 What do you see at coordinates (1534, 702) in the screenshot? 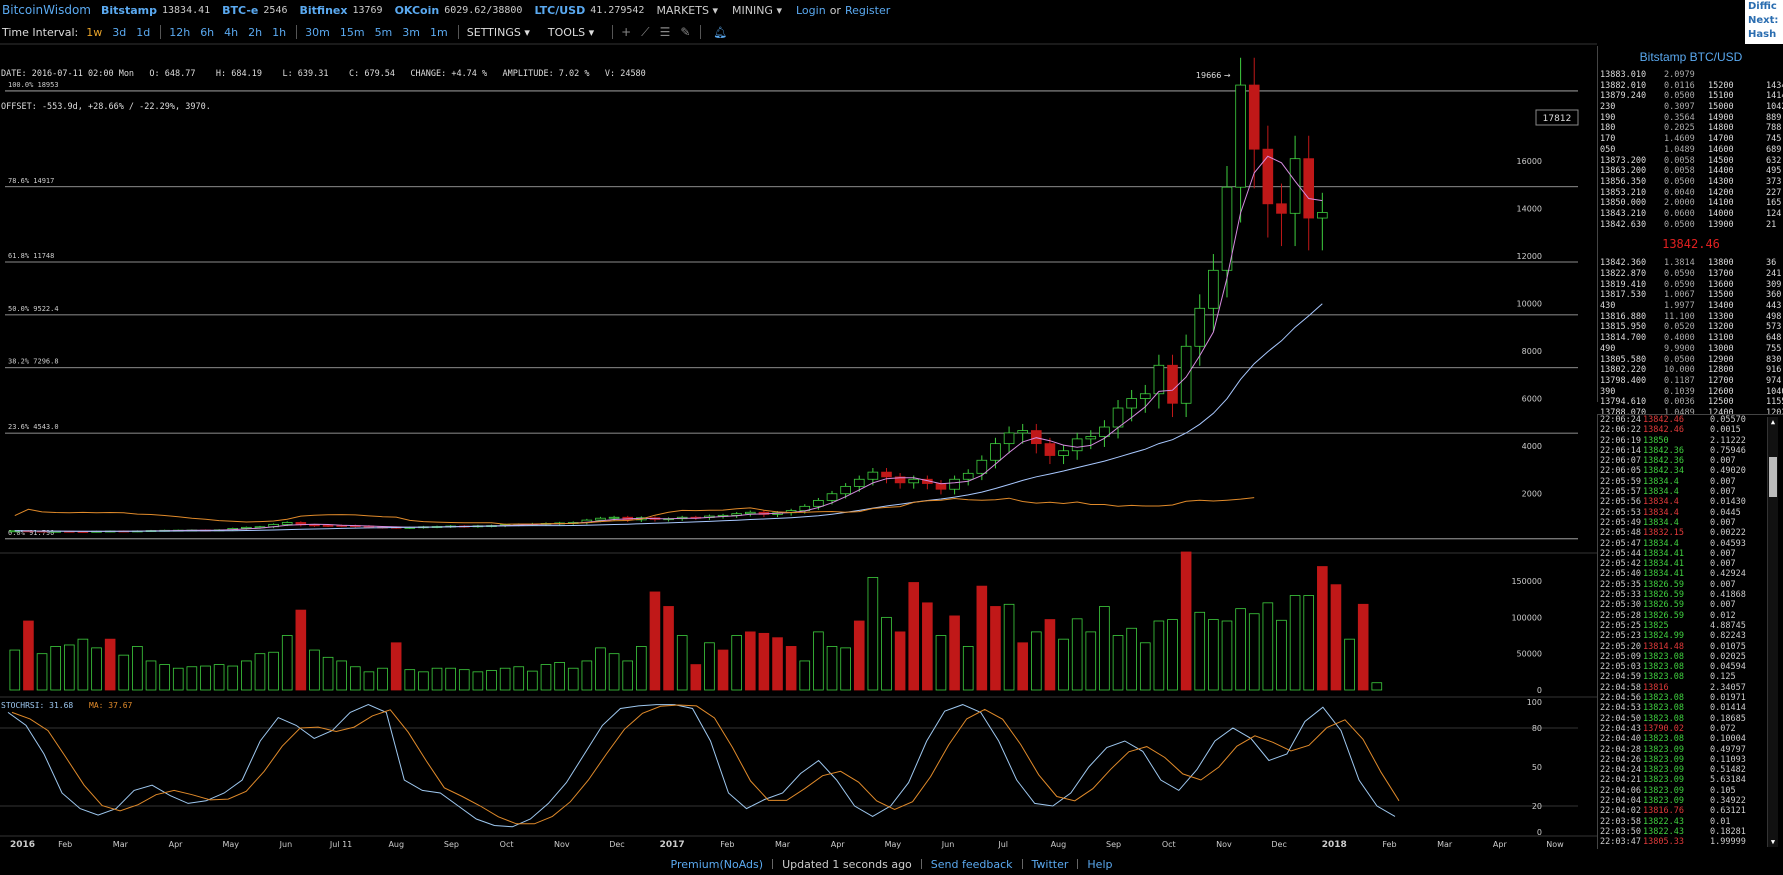
I see `stoch-tick: 100` at bounding box center [1534, 702].